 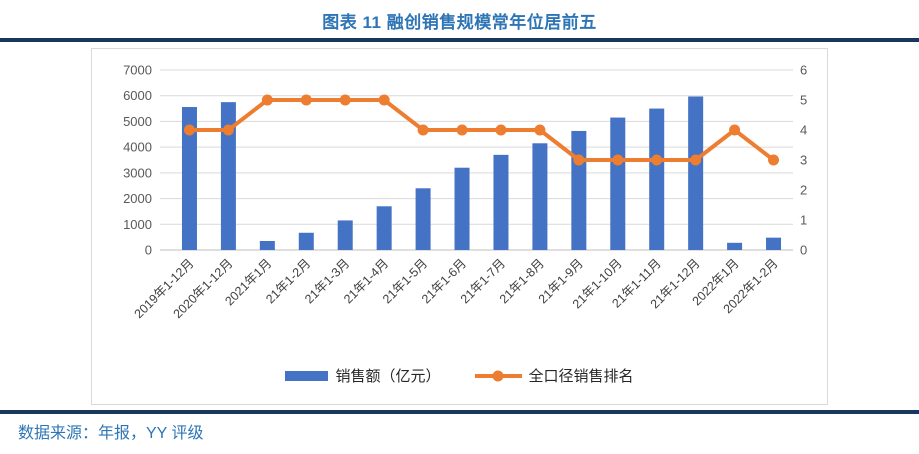 What do you see at coordinates (148, 250) in the screenshot?
I see `left-axis-tick: 0` at bounding box center [148, 250].